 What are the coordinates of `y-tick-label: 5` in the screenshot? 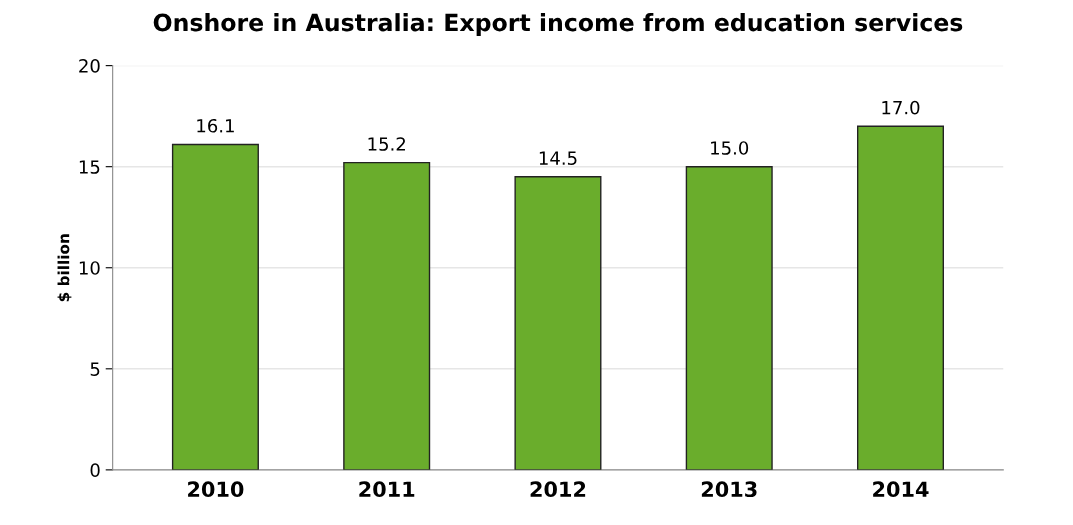 It's located at (95, 369).